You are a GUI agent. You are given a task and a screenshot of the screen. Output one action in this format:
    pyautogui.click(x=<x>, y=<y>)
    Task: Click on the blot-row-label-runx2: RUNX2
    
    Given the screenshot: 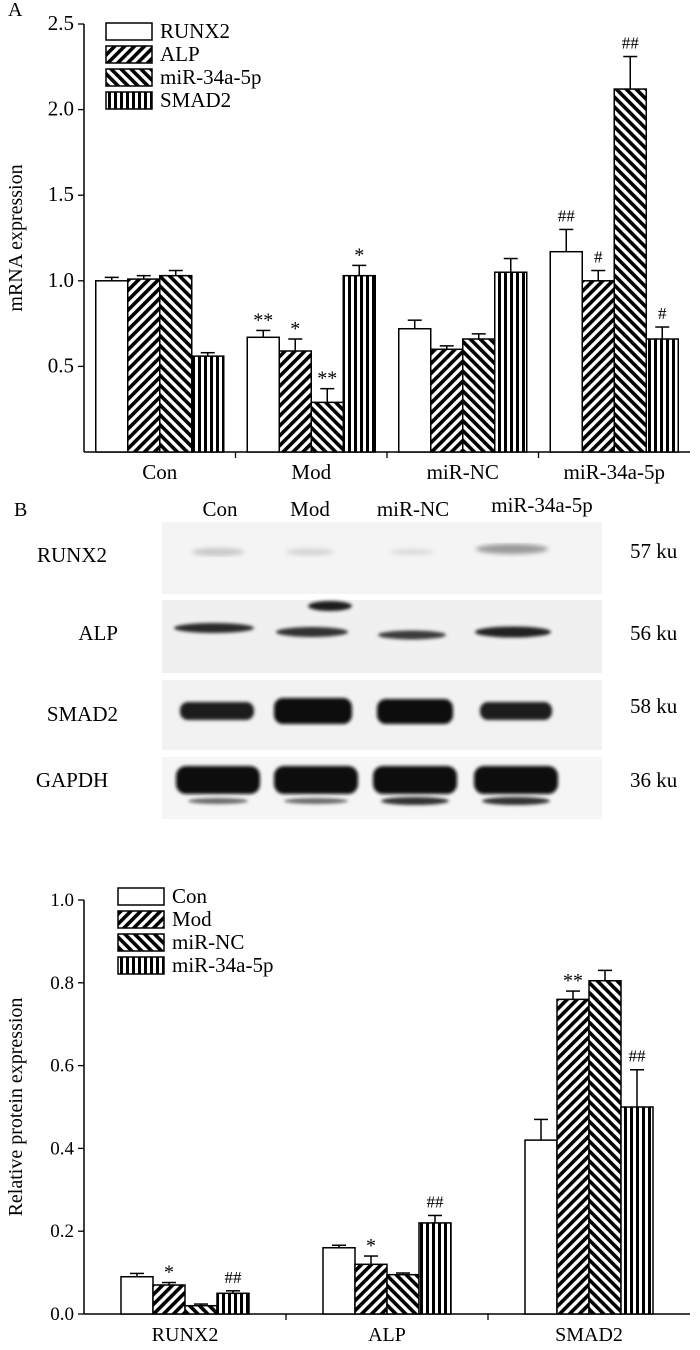 What is the action you would take?
    pyautogui.click(x=72, y=555)
    